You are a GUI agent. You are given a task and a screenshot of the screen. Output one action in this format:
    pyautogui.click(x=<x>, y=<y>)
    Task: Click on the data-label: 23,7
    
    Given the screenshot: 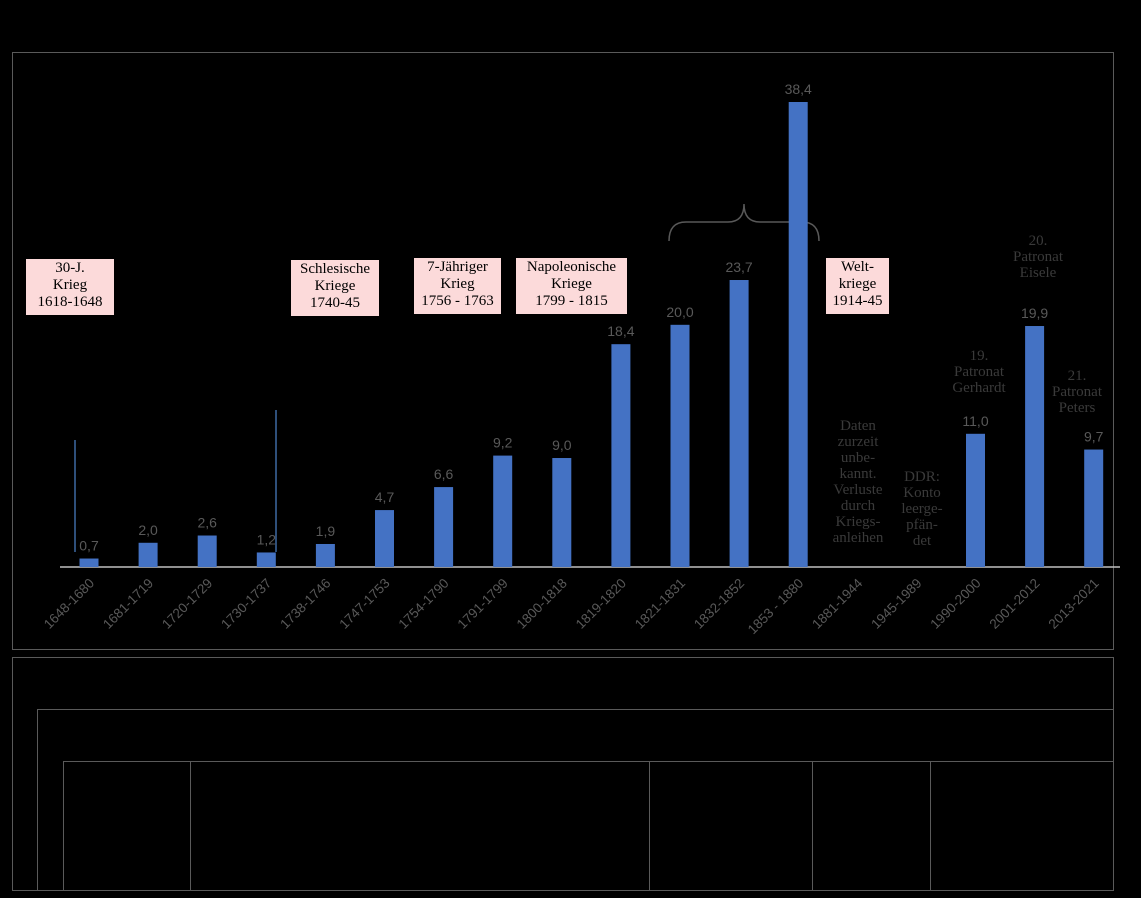 What is the action you would take?
    pyautogui.click(x=738, y=267)
    